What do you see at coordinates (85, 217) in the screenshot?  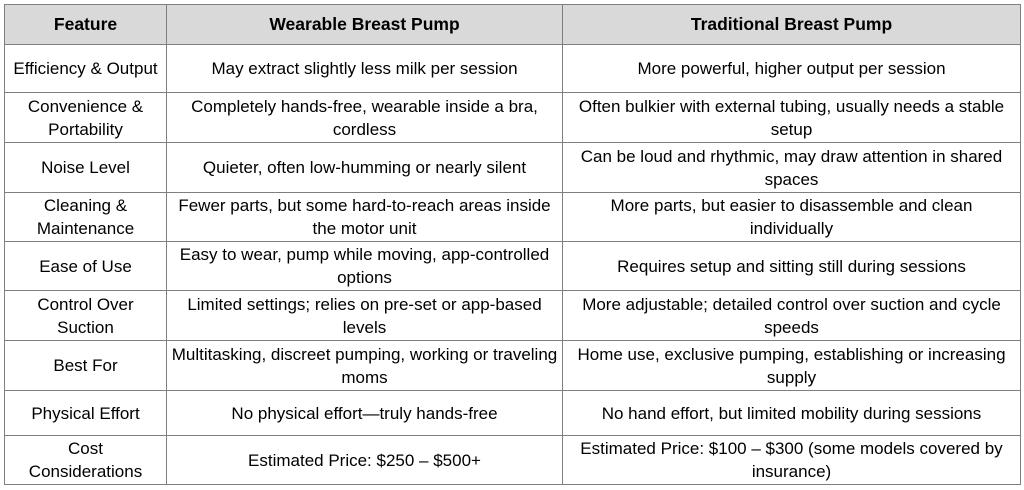 I see `feature-cell: Cleaning & Maintenance` at bounding box center [85, 217].